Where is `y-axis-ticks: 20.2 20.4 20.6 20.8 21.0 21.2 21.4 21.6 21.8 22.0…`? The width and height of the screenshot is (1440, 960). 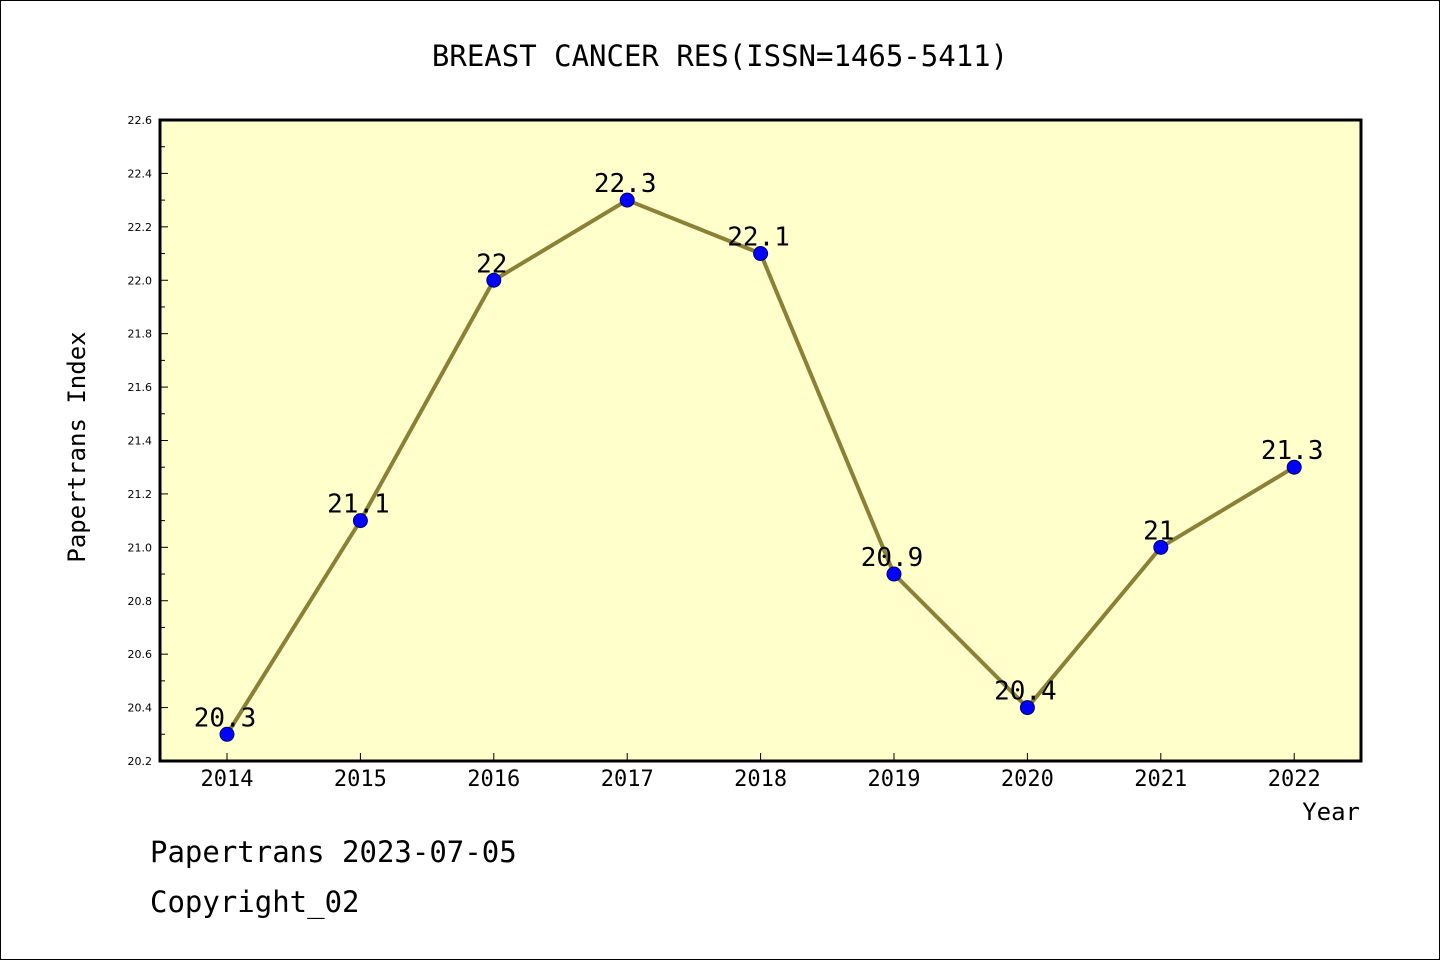
y-axis-ticks: 20.2 20.4 20.6 20.8 21.0 21.2 21.4 21.6 21.8 22.0… is located at coordinates (148, 441).